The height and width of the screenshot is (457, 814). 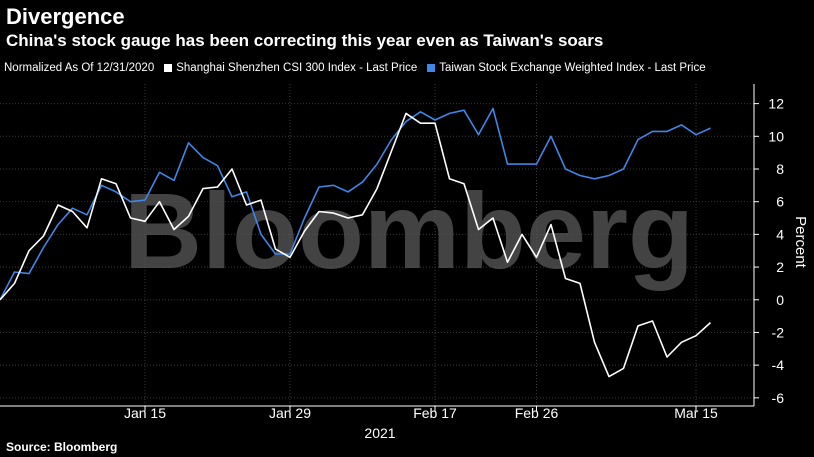 What do you see at coordinates (79, 68) in the screenshot?
I see `legend-normalized-note: Normalized As Of 12/31/2020` at bounding box center [79, 68].